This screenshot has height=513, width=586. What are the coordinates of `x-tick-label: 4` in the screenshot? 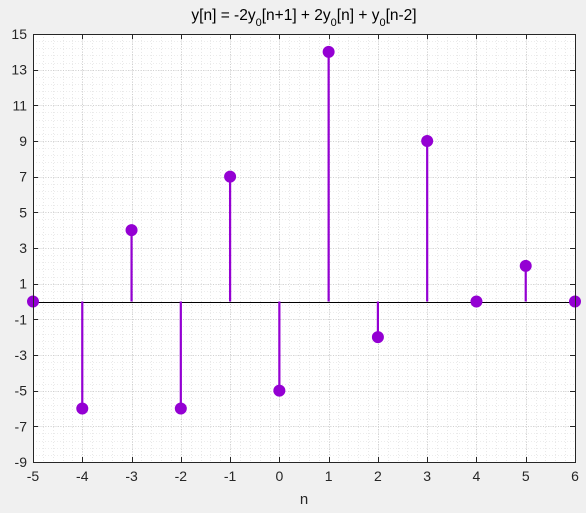 It's located at (477, 476).